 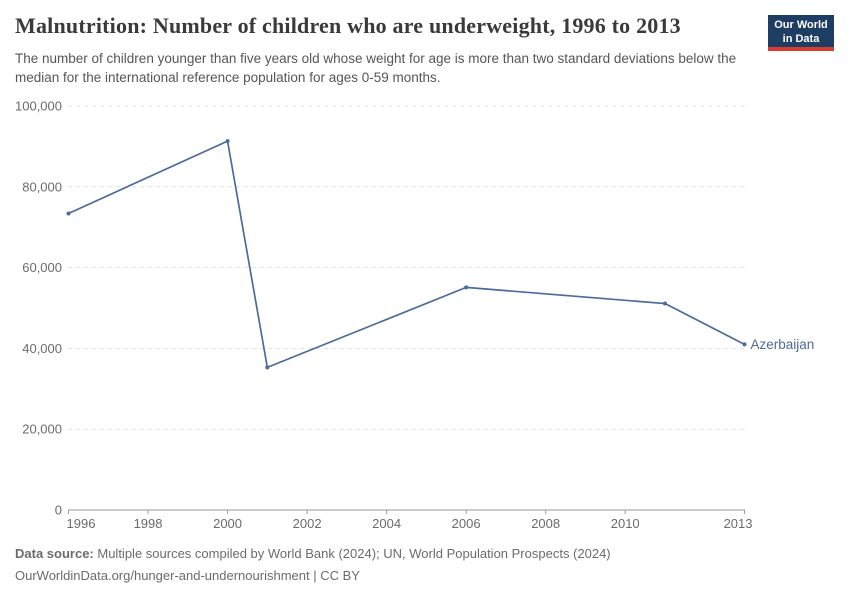 I want to click on x-tick-label: 2000, so click(x=227, y=523).